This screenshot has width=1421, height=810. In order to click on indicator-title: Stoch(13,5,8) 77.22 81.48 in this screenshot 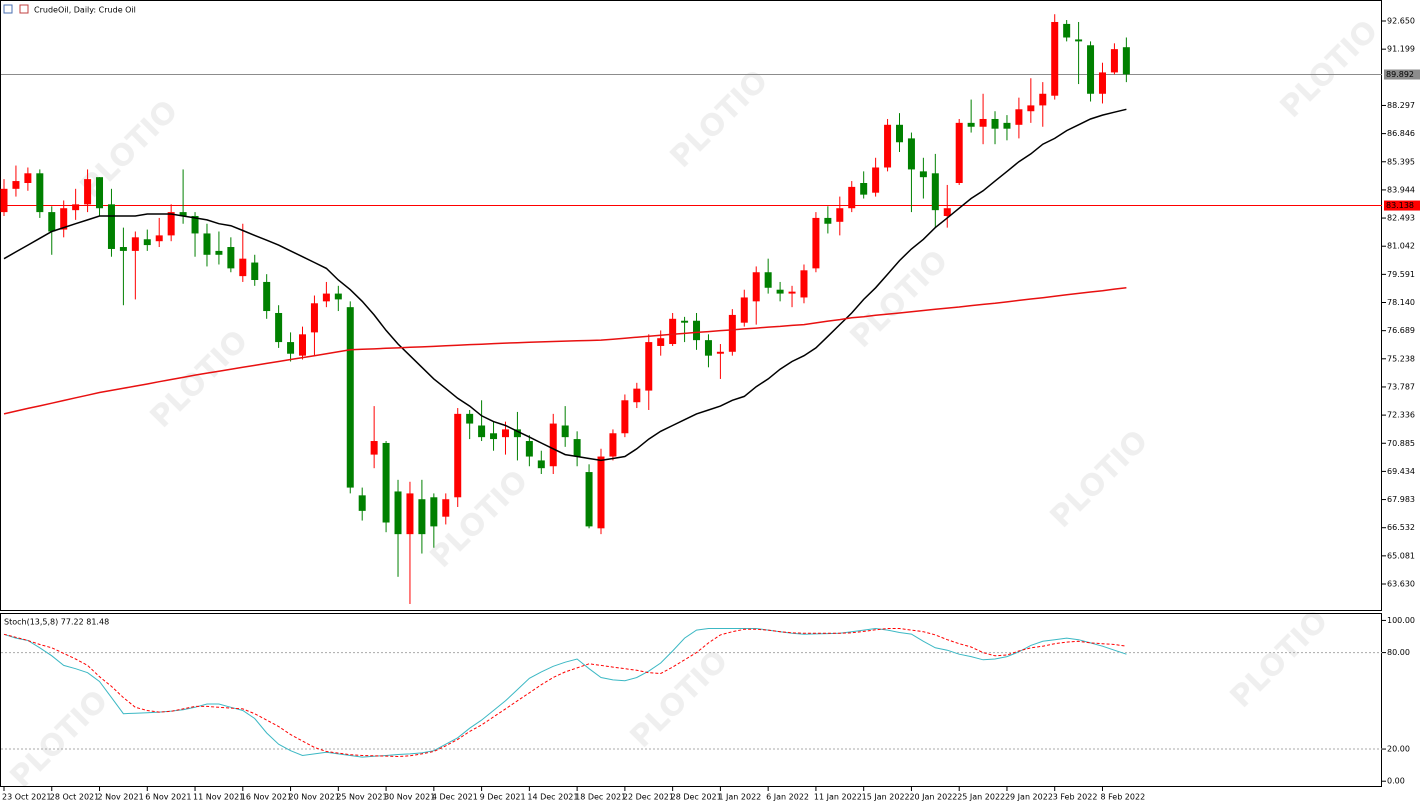, I will do `click(56, 622)`.